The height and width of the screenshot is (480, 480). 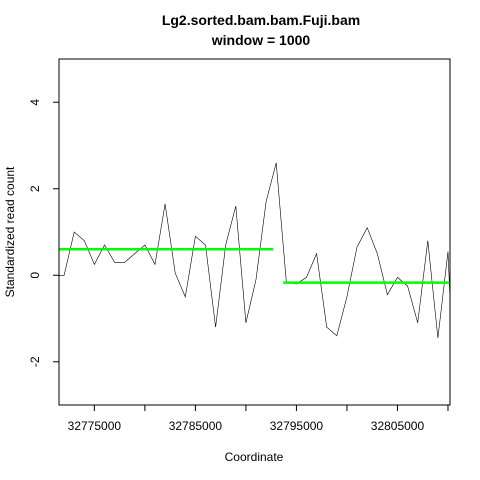 What do you see at coordinates (261, 40) in the screenshot?
I see `chart-subtitle: window = 1000` at bounding box center [261, 40].